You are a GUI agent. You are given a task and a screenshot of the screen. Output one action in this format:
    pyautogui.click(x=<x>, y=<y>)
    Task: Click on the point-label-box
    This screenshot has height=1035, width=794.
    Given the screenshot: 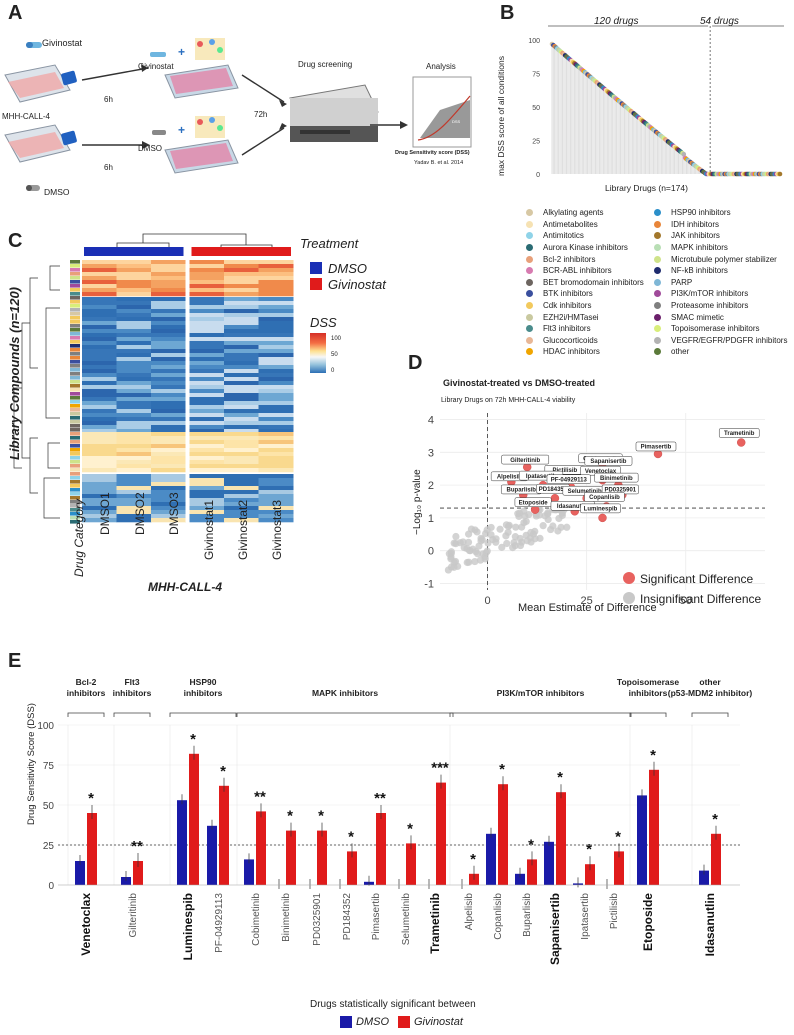 What is the action you would take?
    pyautogui.click(x=600, y=508)
    